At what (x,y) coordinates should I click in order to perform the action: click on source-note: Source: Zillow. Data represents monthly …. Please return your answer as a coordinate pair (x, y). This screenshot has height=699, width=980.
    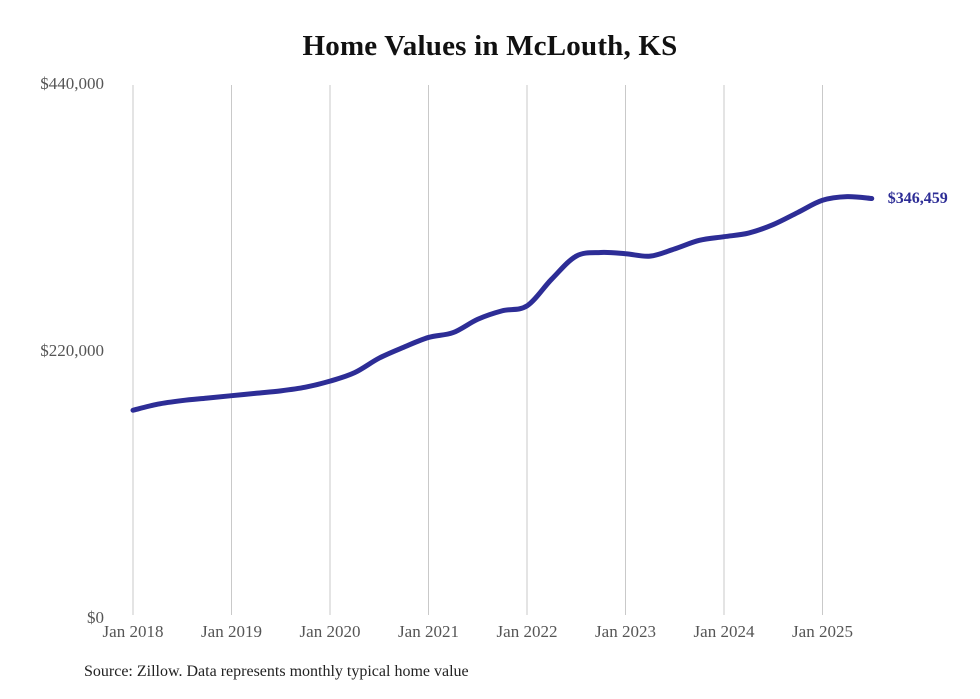
    Looking at the image, I should click on (276, 671).